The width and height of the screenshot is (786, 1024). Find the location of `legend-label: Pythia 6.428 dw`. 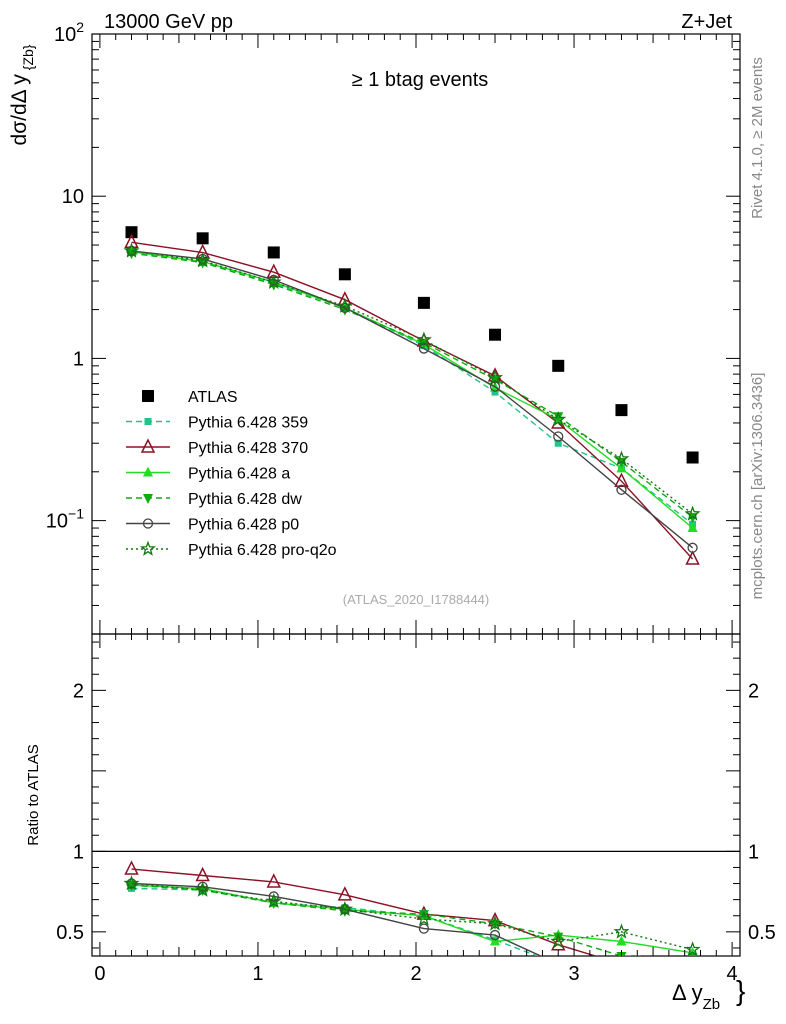

legend-label: Pythia 6.428 dw is located at coordinates (245, 499).